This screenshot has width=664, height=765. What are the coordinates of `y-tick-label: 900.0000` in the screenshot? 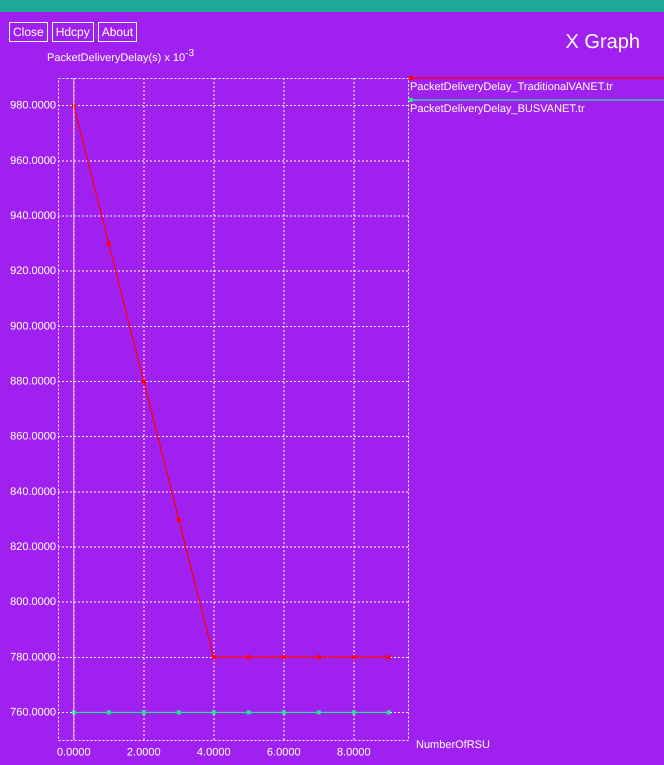 It's located at (33, 326).